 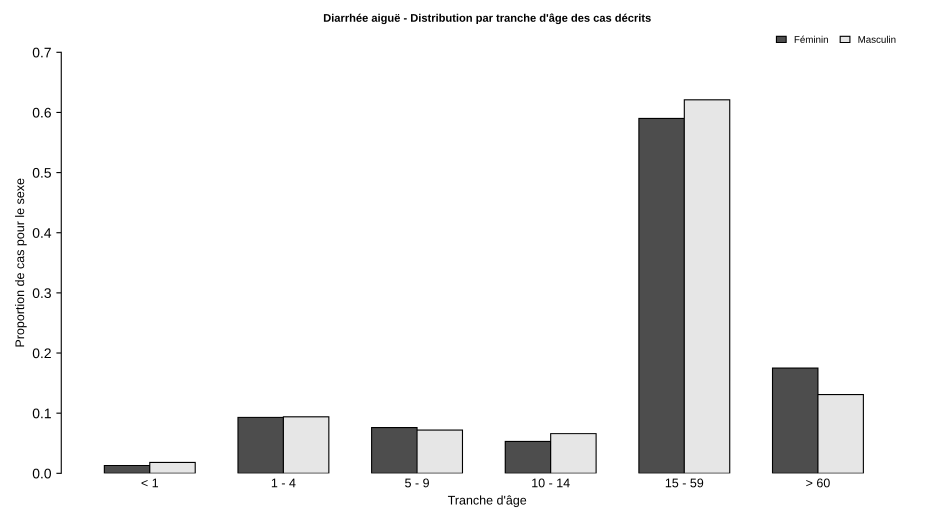 I want to click on y-tick-label: 0.3, so click(x=41, y=293).